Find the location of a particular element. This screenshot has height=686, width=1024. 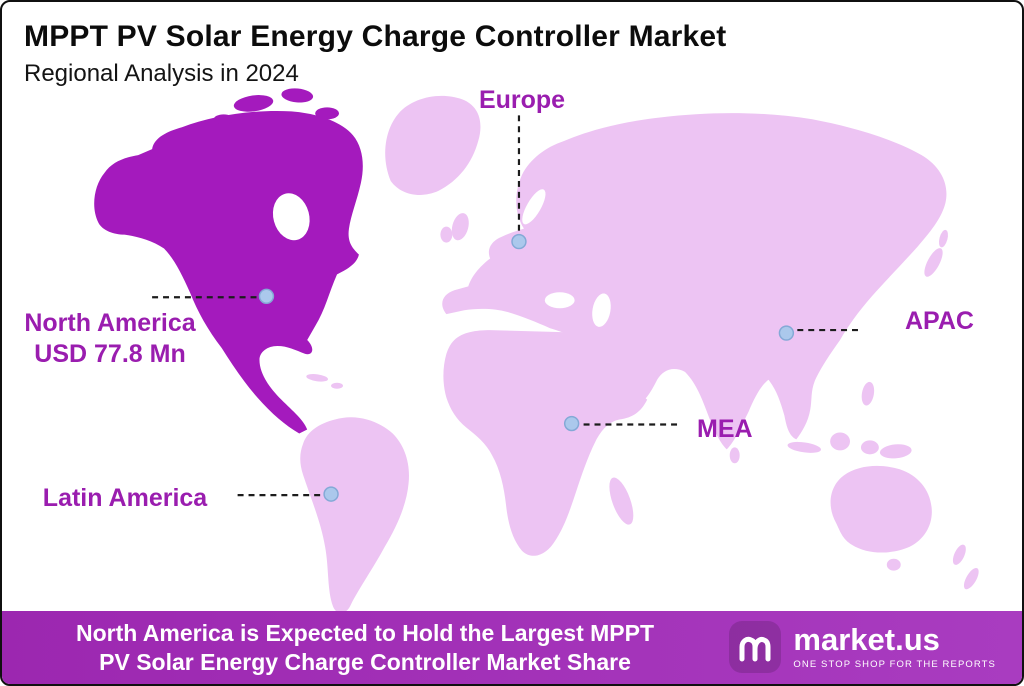

uk-island is located at coordinates (460, 227).